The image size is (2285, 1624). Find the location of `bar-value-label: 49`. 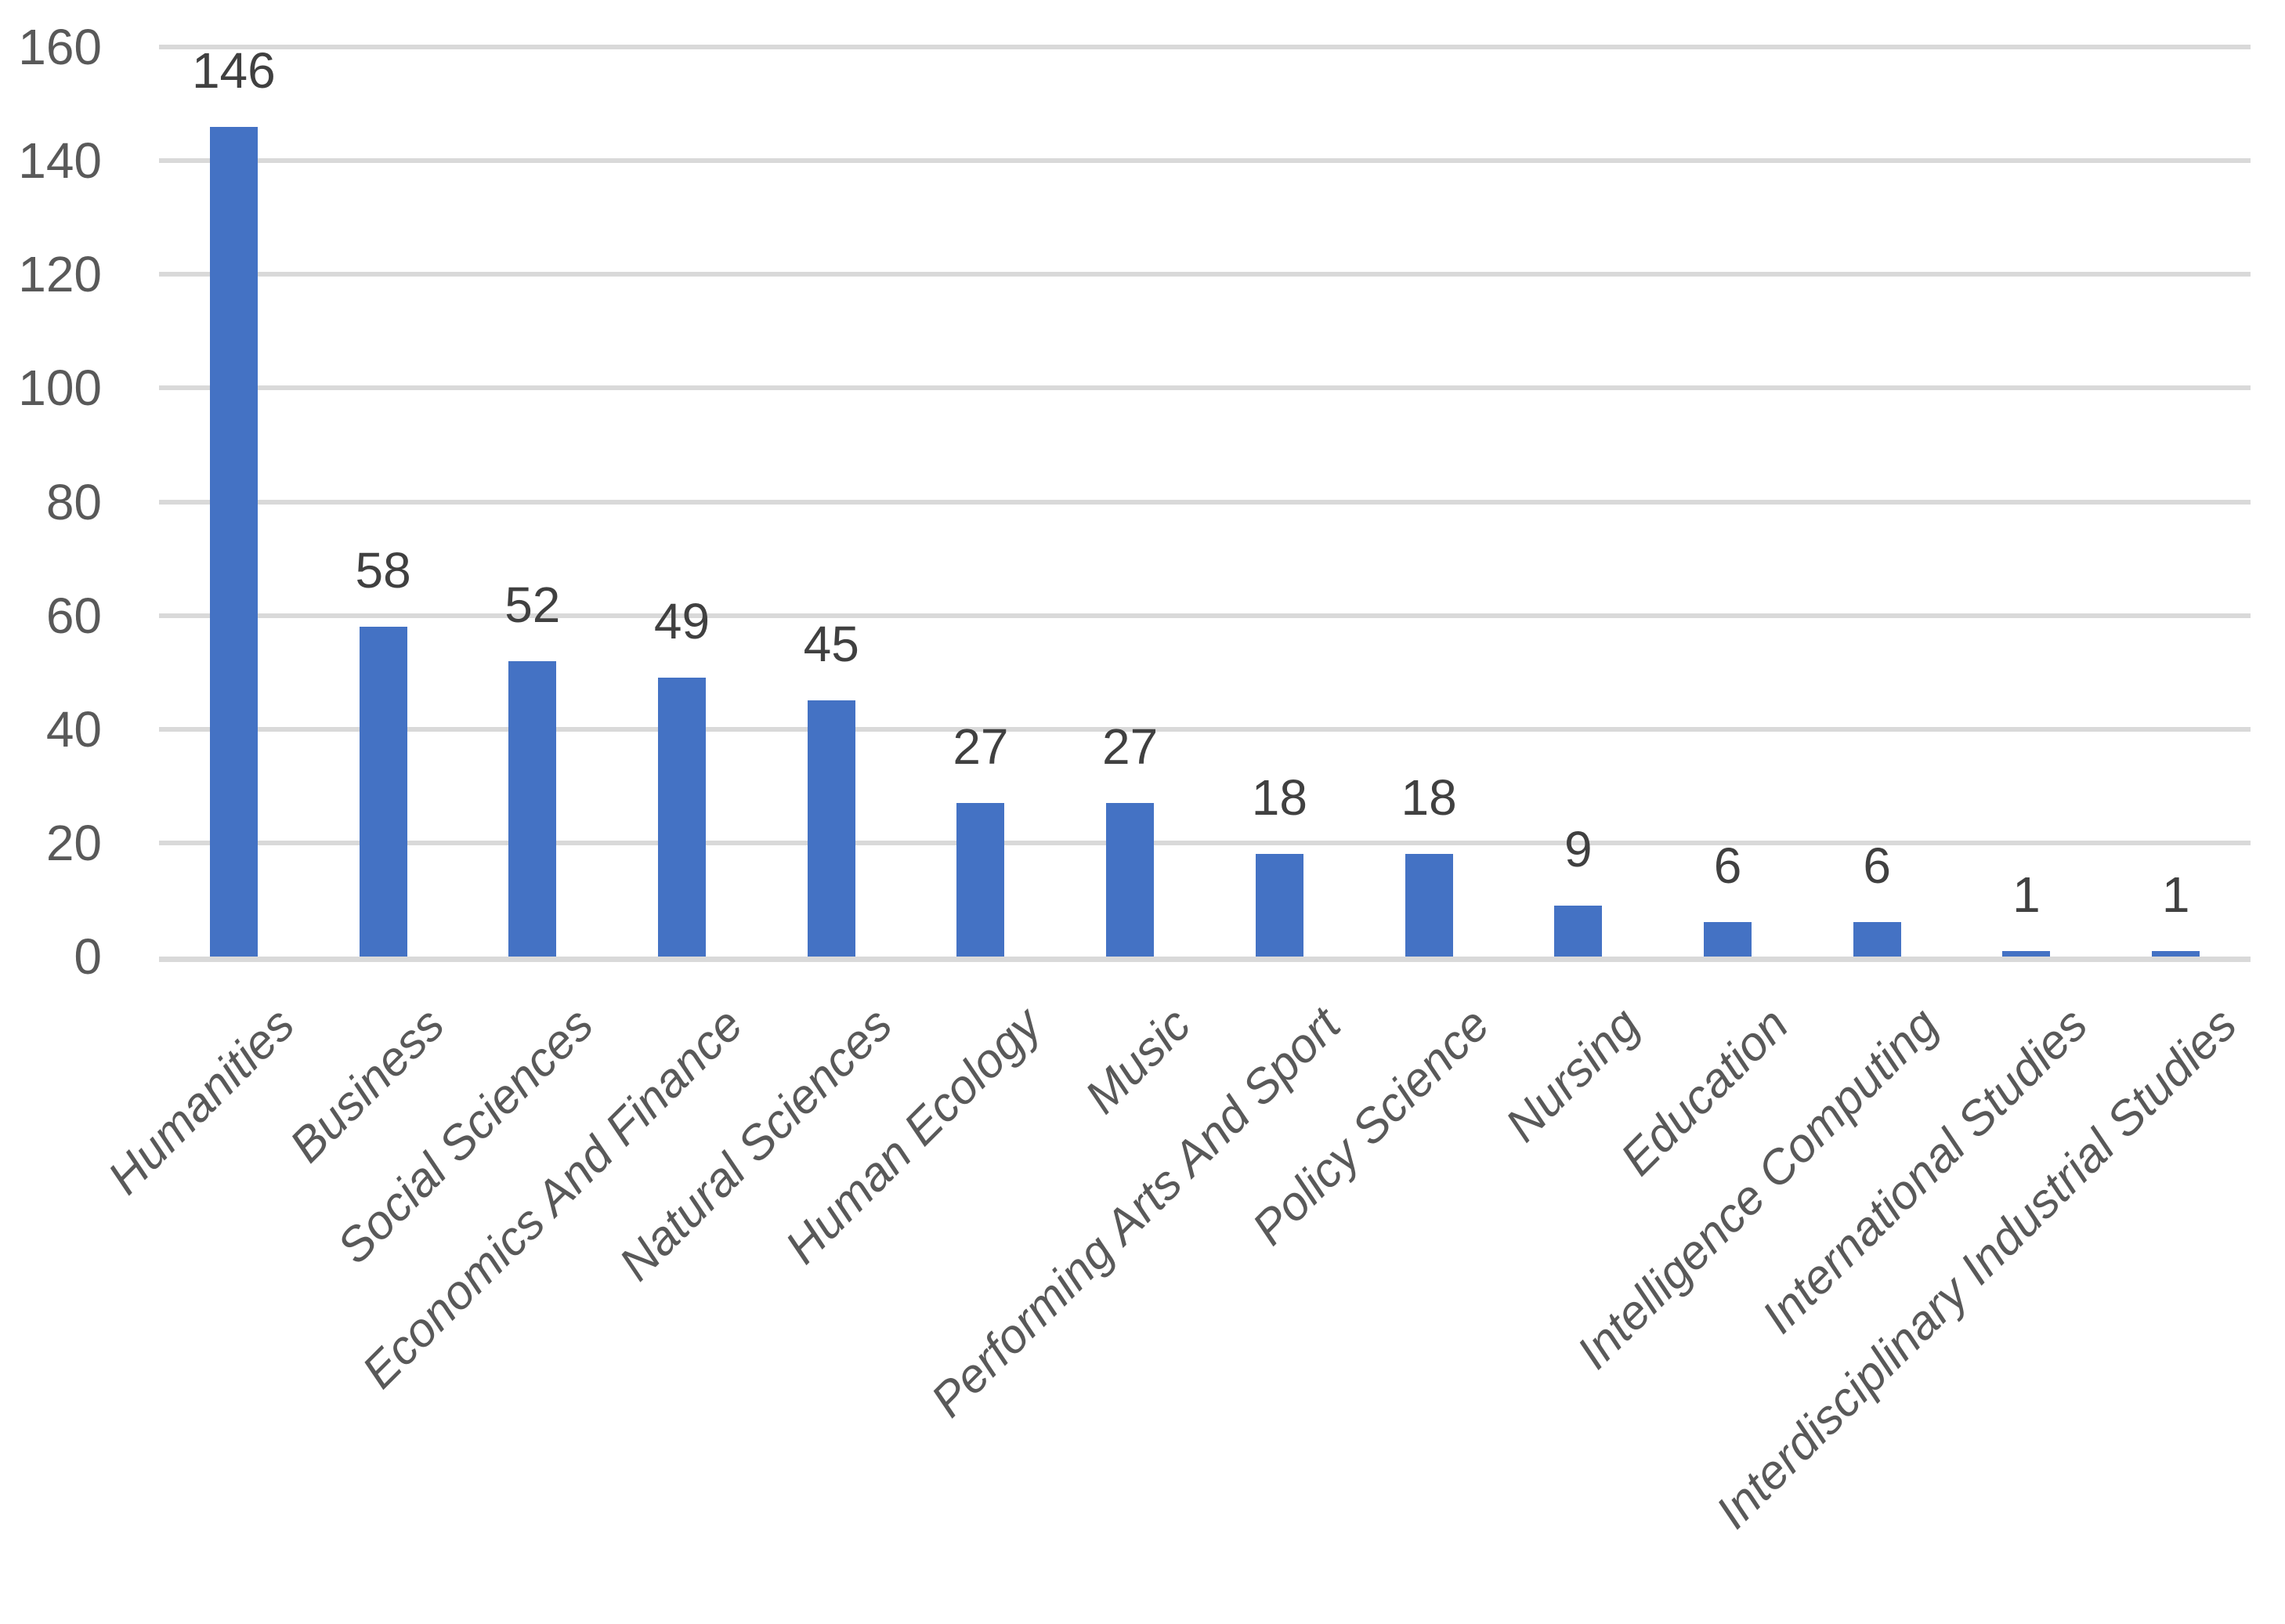

bar-value-label: 49 is located at coordinates (681, 621).